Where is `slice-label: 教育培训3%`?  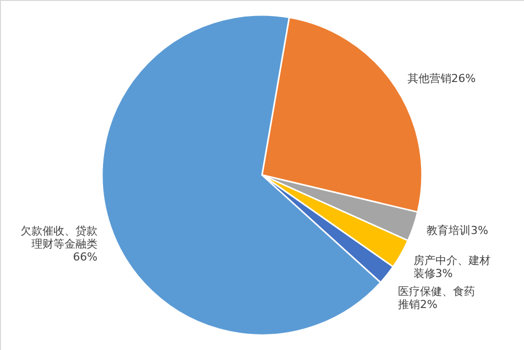 slice-label: 教育培训3% is located at coordinates (457, 231).